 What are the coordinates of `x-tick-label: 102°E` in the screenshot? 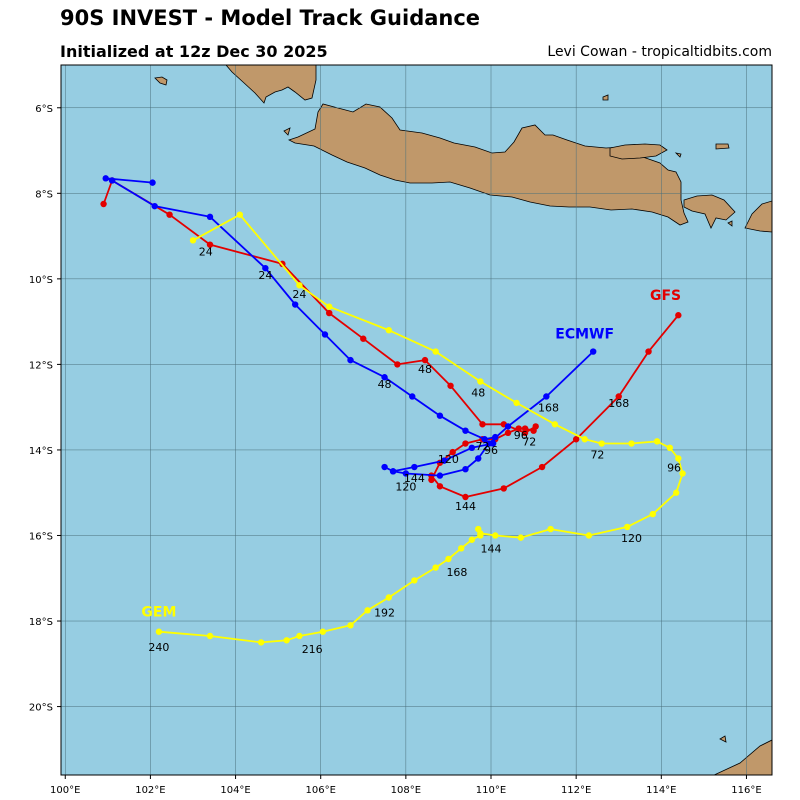 It's located at (150, 790).